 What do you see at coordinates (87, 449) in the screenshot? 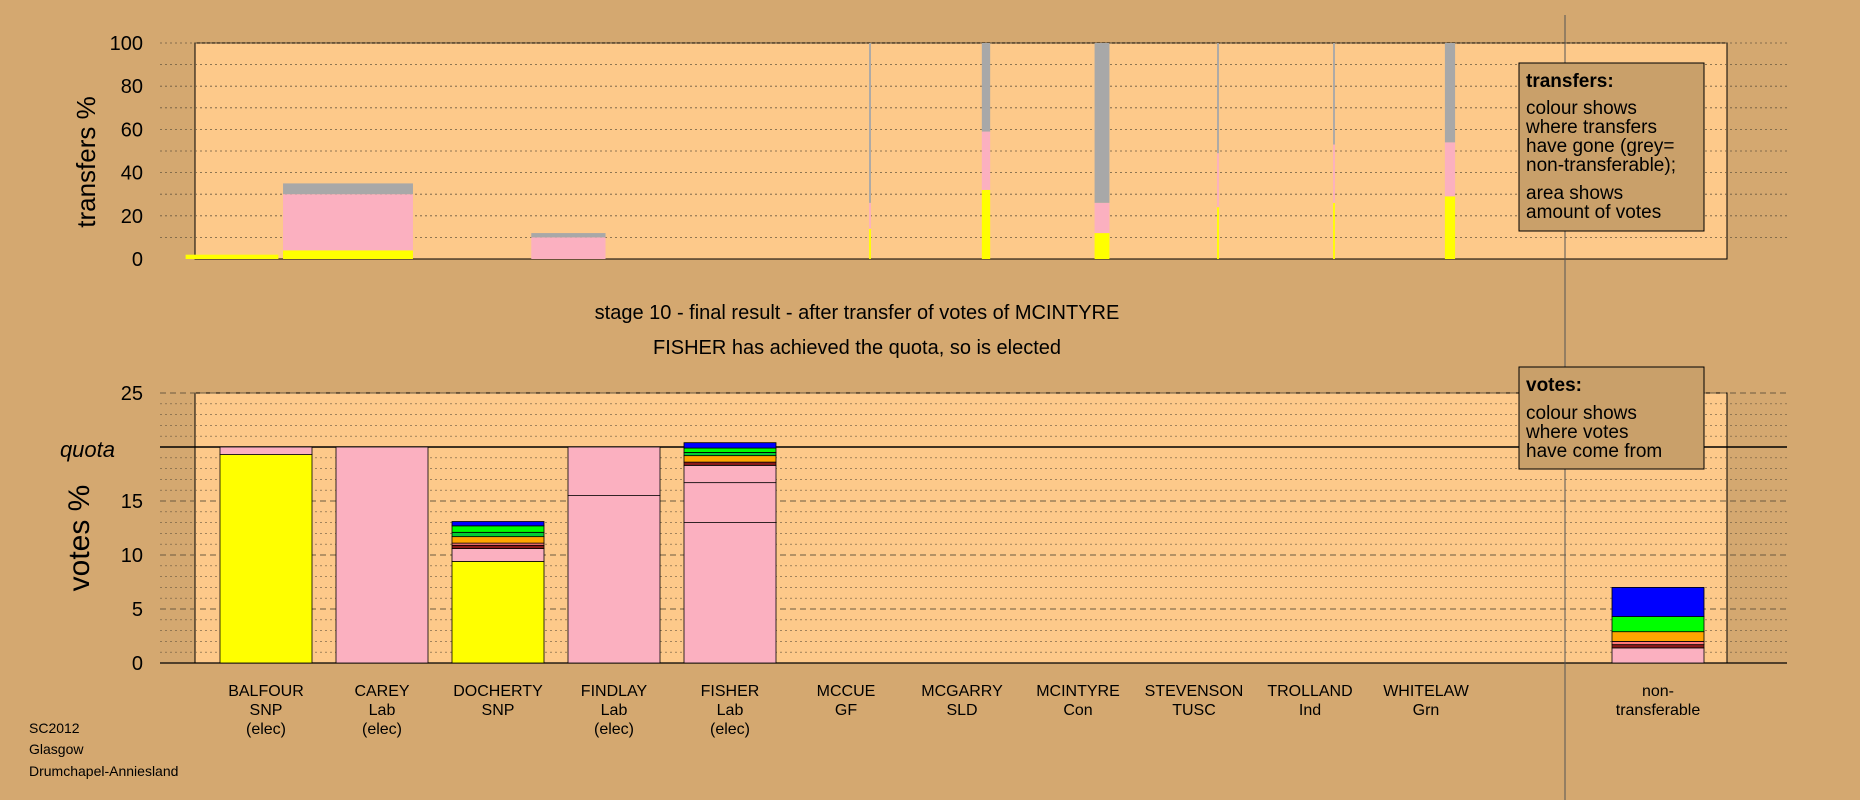
I see `quota-label: quota` at bounding box center [87, 449].